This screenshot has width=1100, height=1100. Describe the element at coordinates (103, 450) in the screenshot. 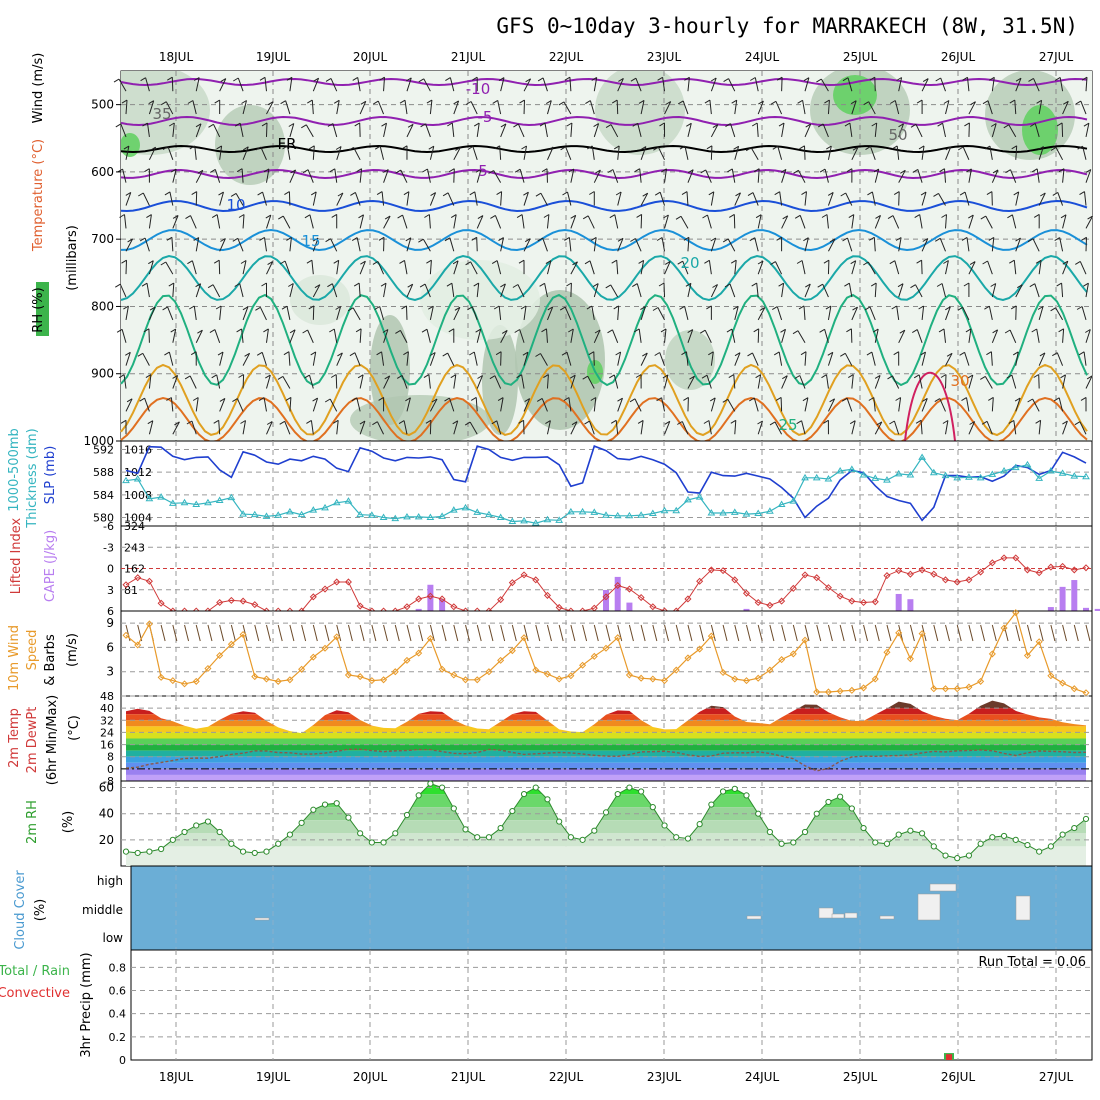

I see `y-tick-label: 592` at that location.